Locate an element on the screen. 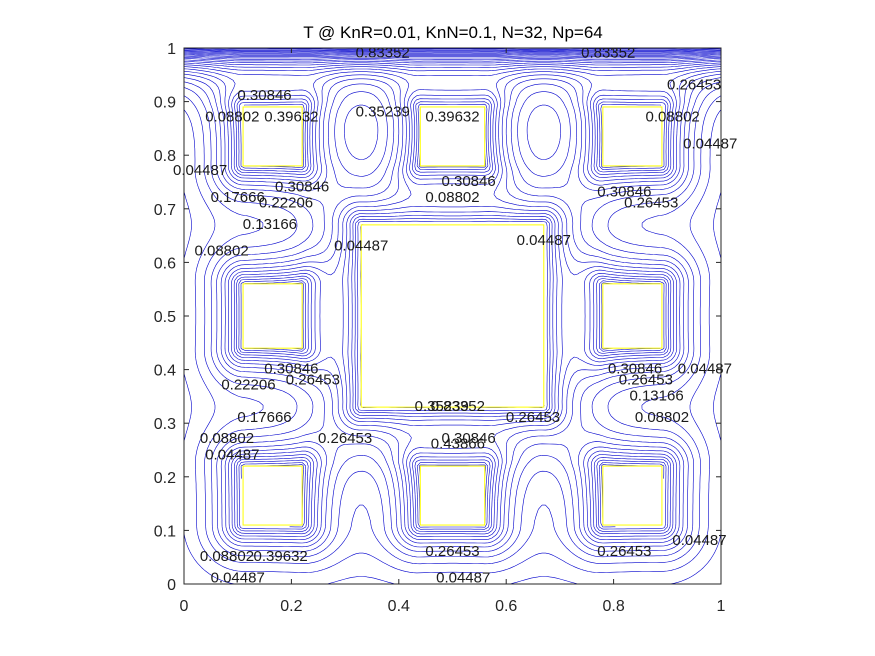 Image resolution: width=875 pixels, height=656 pixels. y-tick-label: 0.8 is located at coordinates (165, 156).